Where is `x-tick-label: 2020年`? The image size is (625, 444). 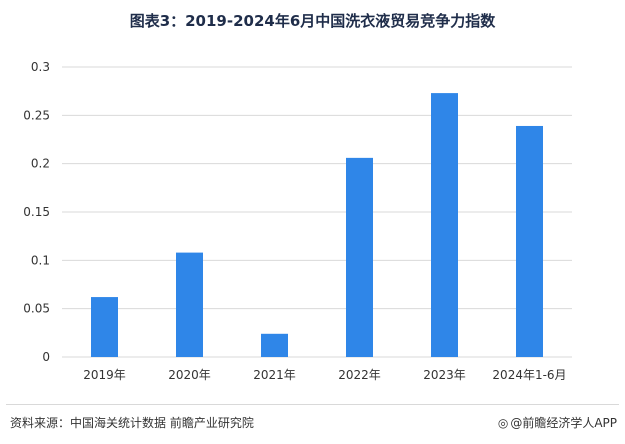 x-tick-label: 2020年 is located at coordinates (189, 375).